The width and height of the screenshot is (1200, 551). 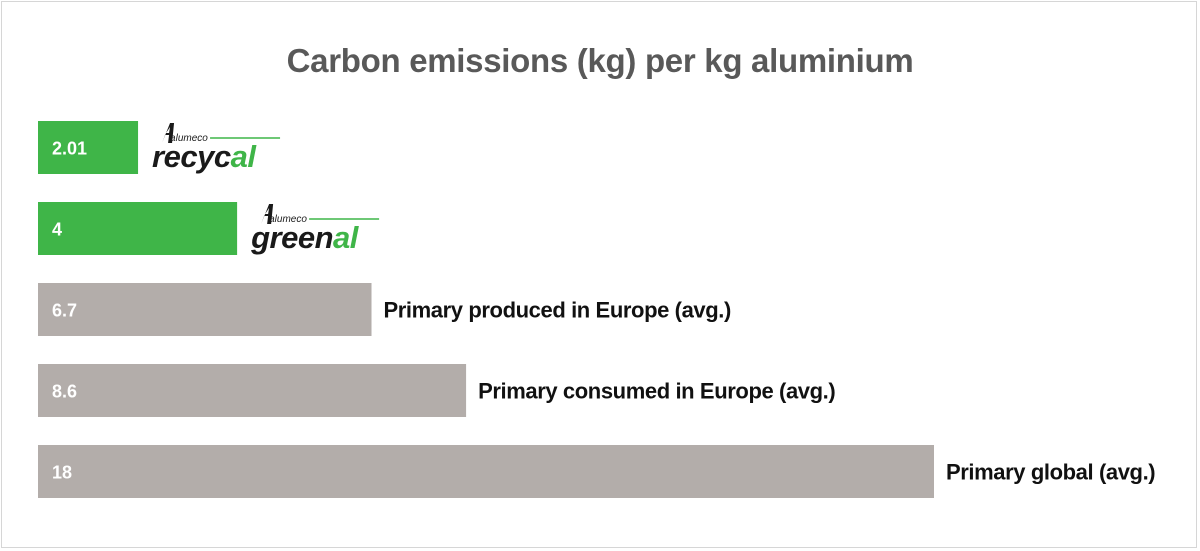 What do you see at coordinates (64, 392) in the screenshot?
I see `bar-value-label: 8.6` at bounding box center [64, 392].